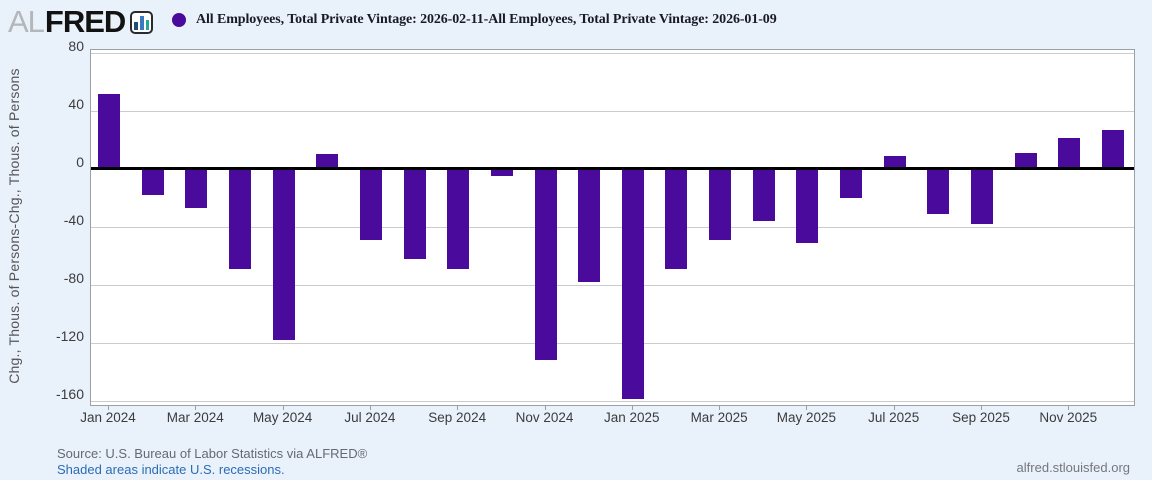 The width and height of the screenshot is (1152, 480). I want to click on bar-oct-2024, so click(501, 172).